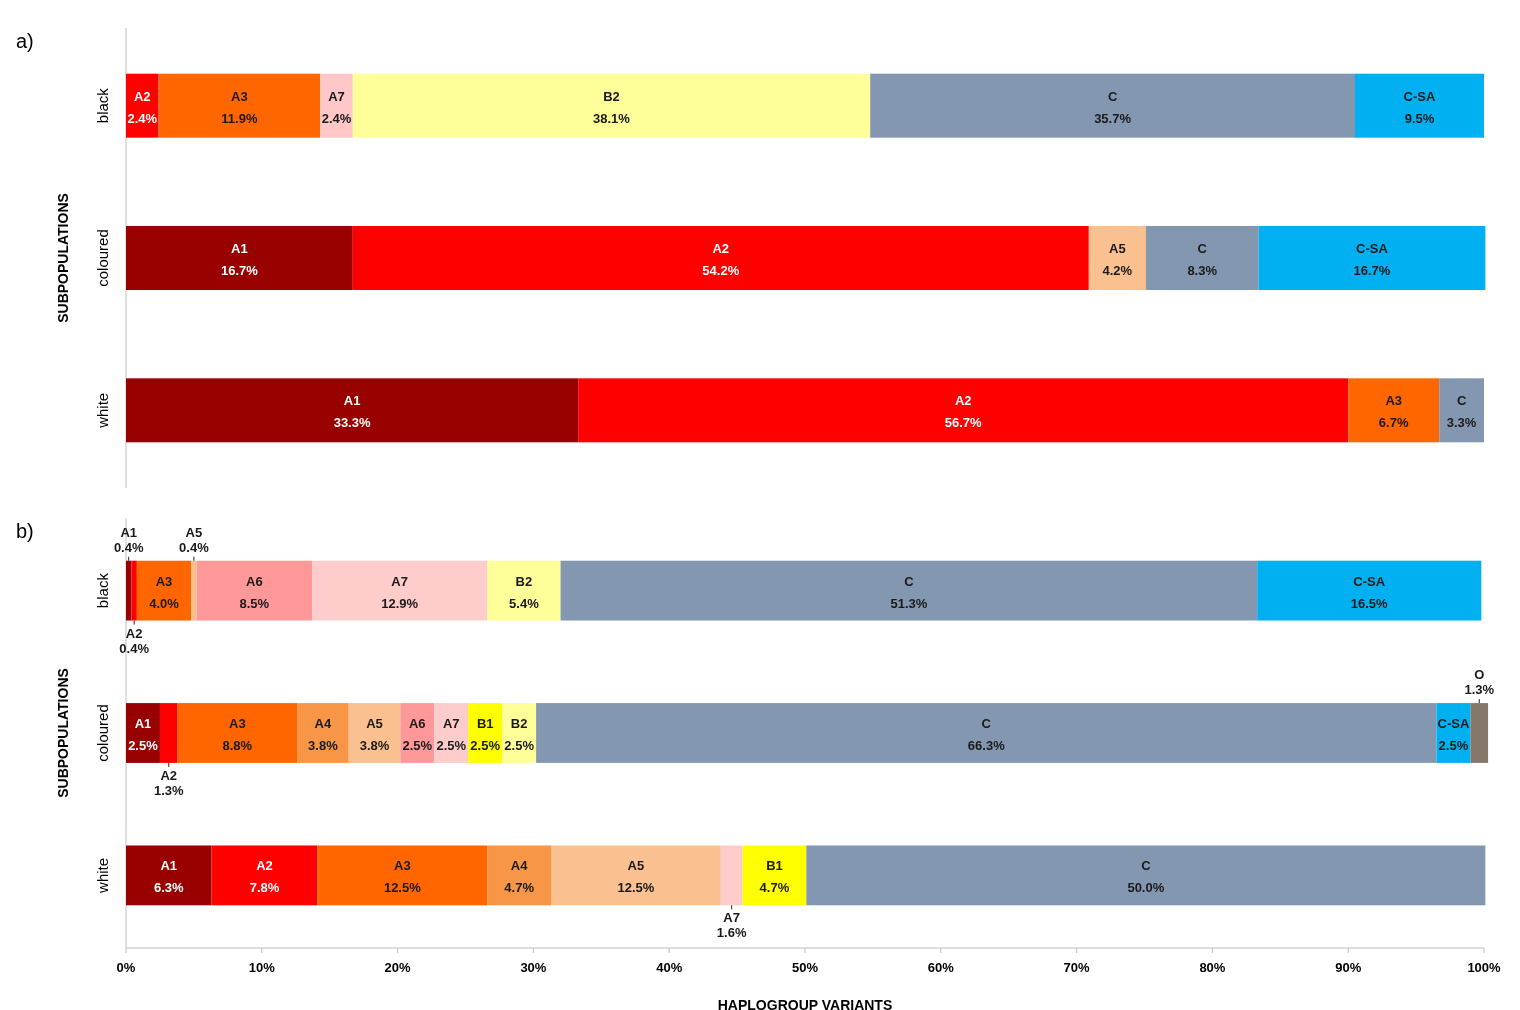  What do you see at coordinates (774, 866) in the screenshot?
I see `text: B1` at bounding box center [774, 866].